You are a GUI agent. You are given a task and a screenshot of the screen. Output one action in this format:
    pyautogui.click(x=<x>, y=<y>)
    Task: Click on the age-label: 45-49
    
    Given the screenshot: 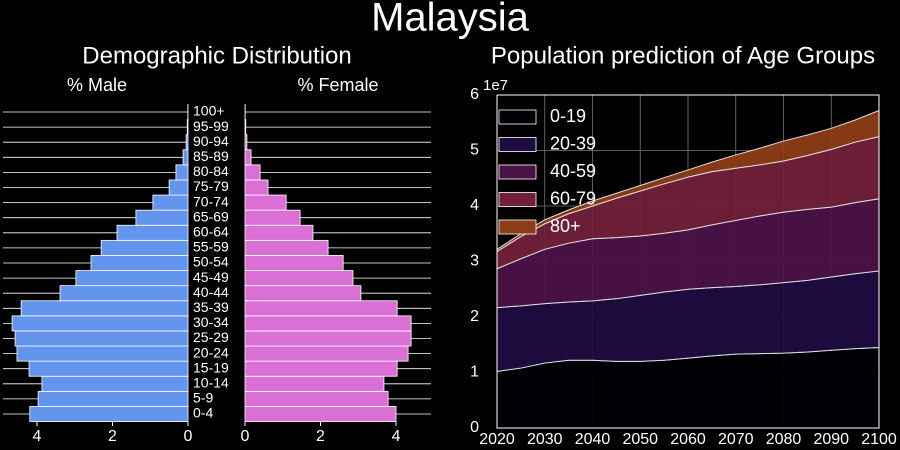 What is the action you would take?
    pyautogui.click(x=211, y=277)
    